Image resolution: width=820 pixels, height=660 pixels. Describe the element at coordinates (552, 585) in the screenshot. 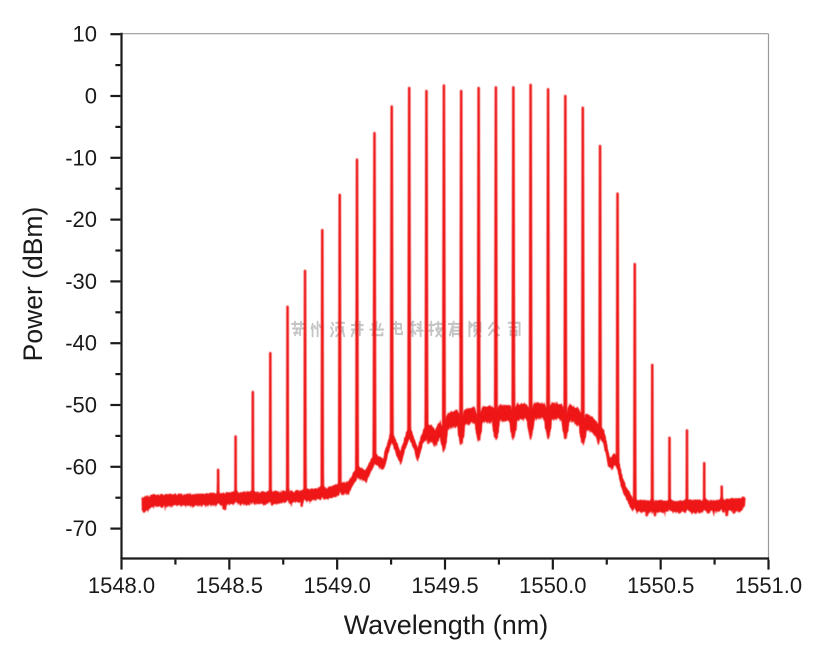

I see `svg-text: 1550.0` at that location.